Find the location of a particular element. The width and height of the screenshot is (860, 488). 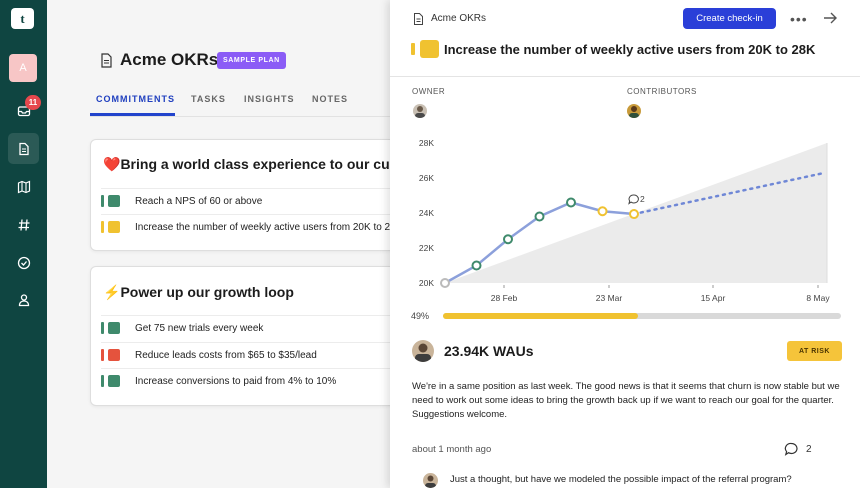

key-result-label: Get 75 new trials every week is located at coordinates (199, 328).